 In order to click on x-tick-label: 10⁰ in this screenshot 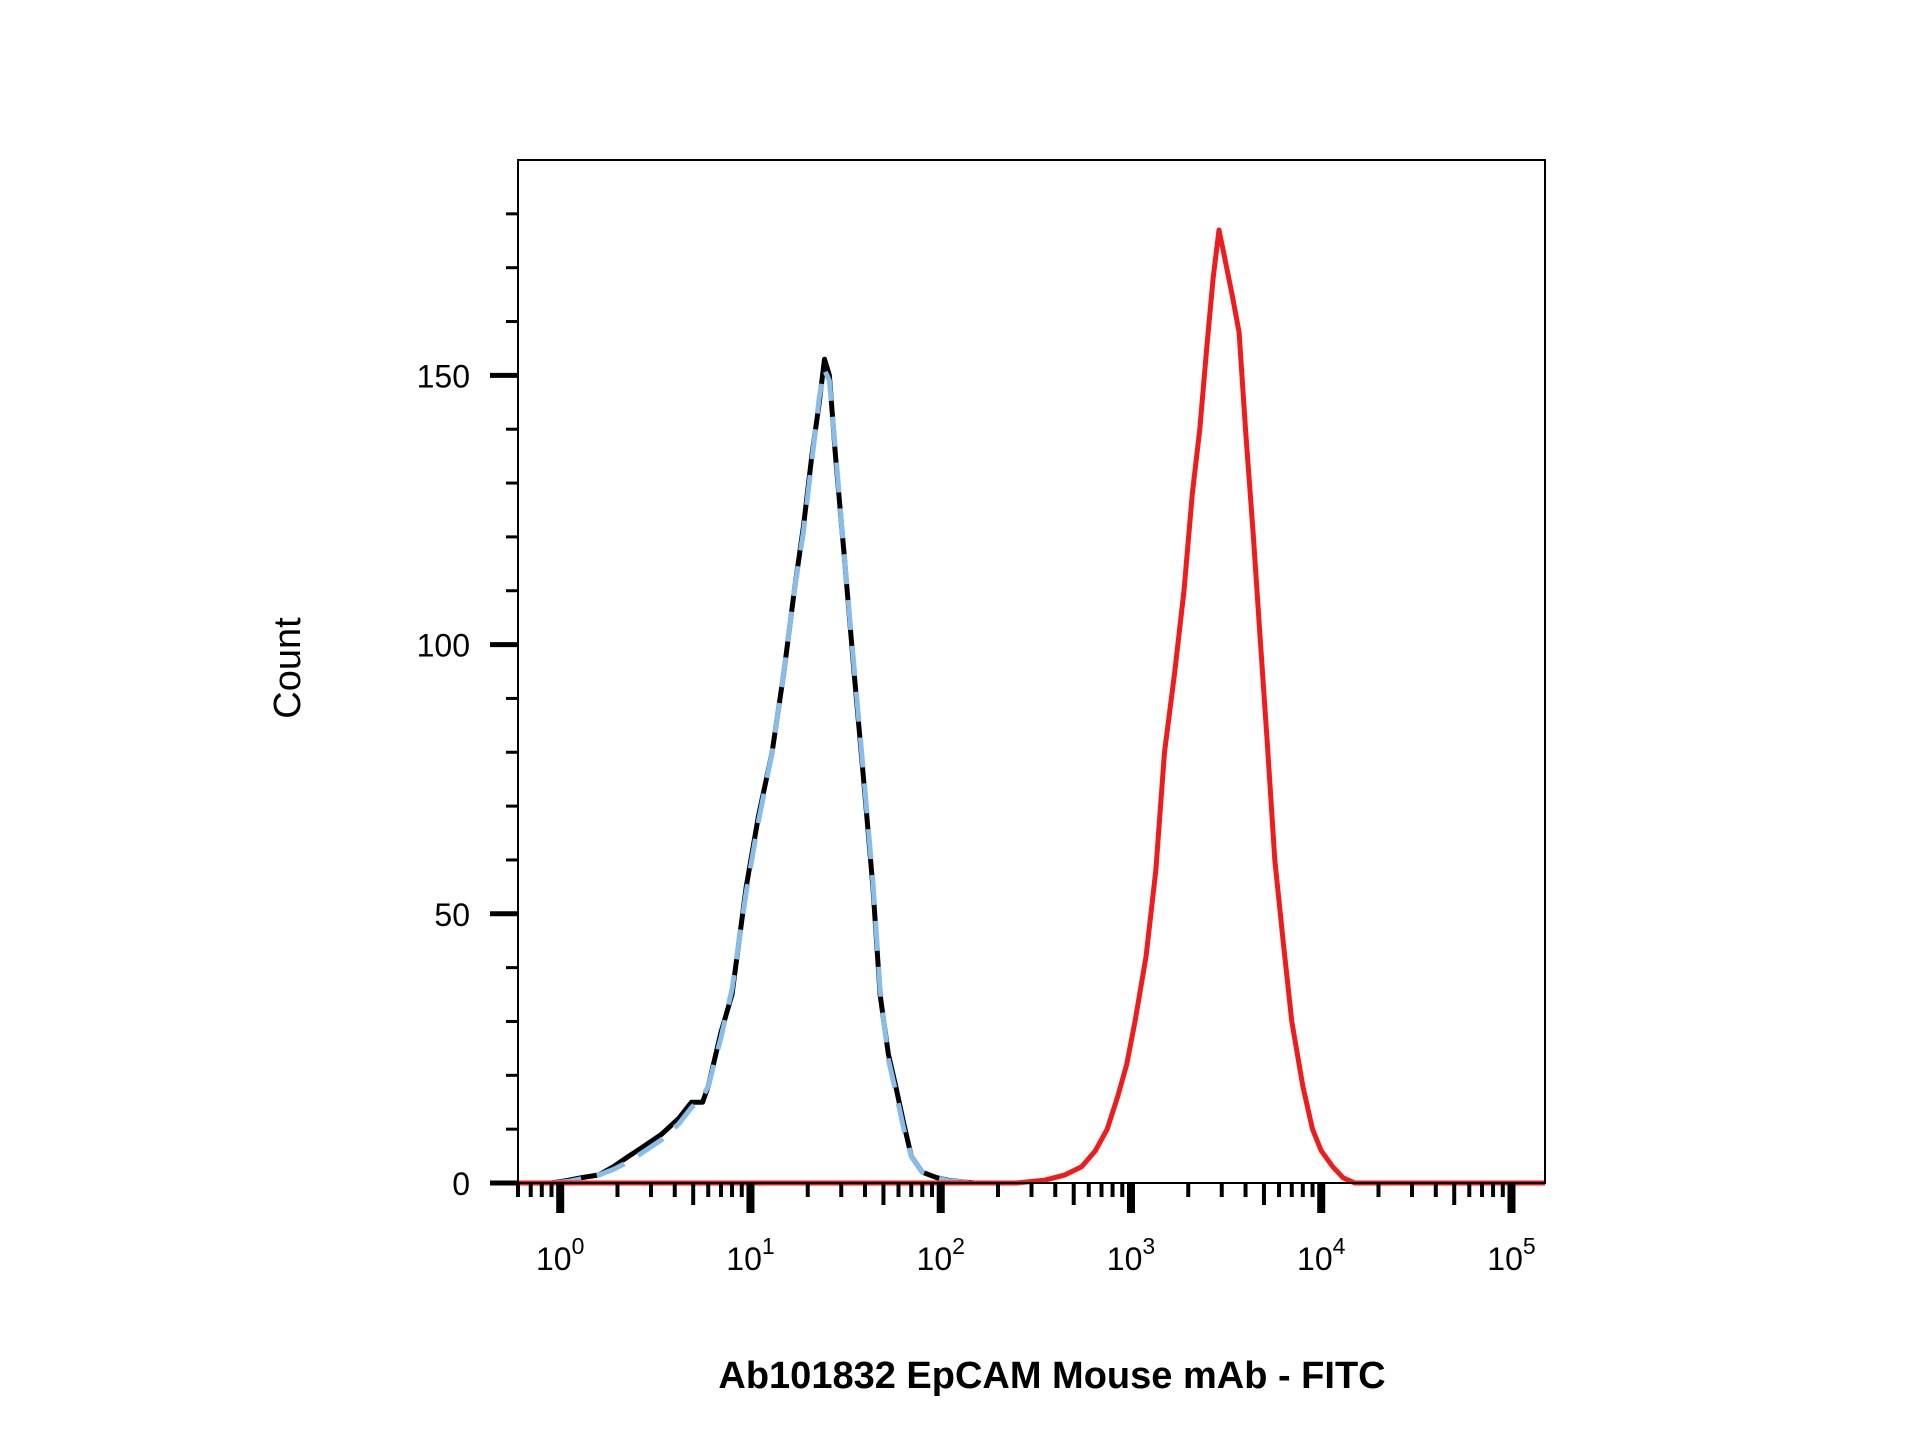, I will do `click(560, 1255)`.